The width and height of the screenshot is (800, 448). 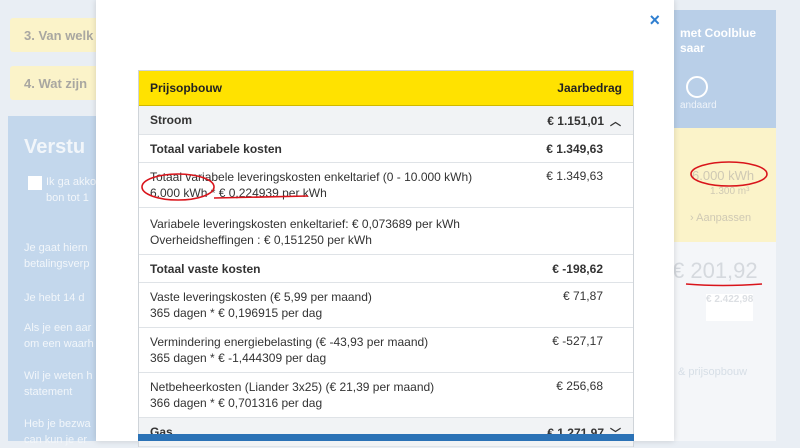 What do you see at coordinates (386, 432) in the screenshot?
I see `gas-section: Gas € 1.271,97﹀` at bounding box center [386, 432].